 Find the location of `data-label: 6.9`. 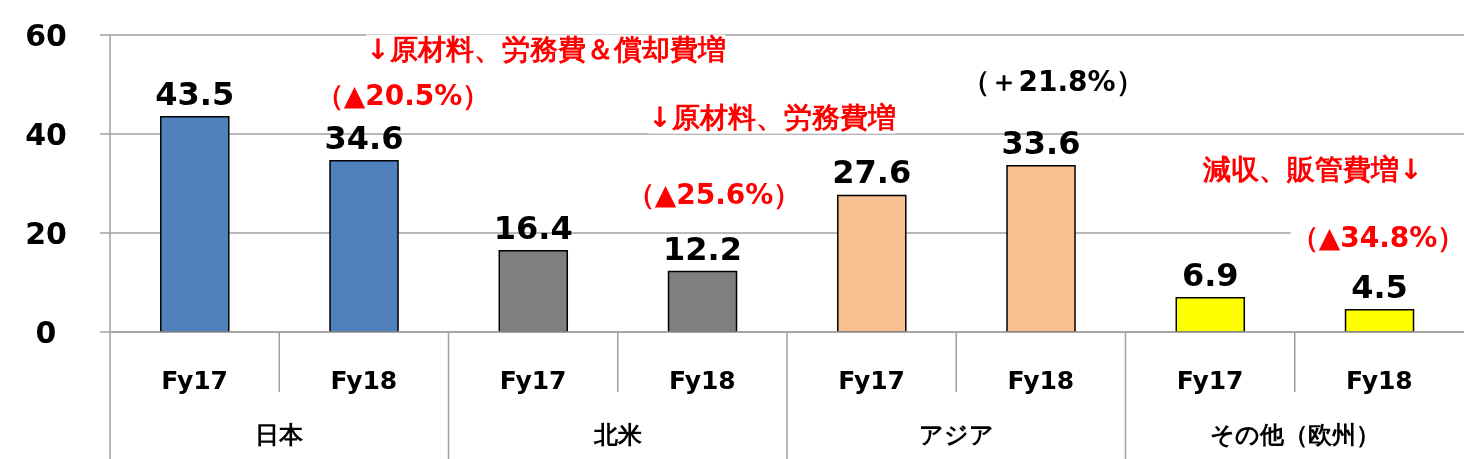

data-label: 6.9 is located at coordinates (1210, 274).